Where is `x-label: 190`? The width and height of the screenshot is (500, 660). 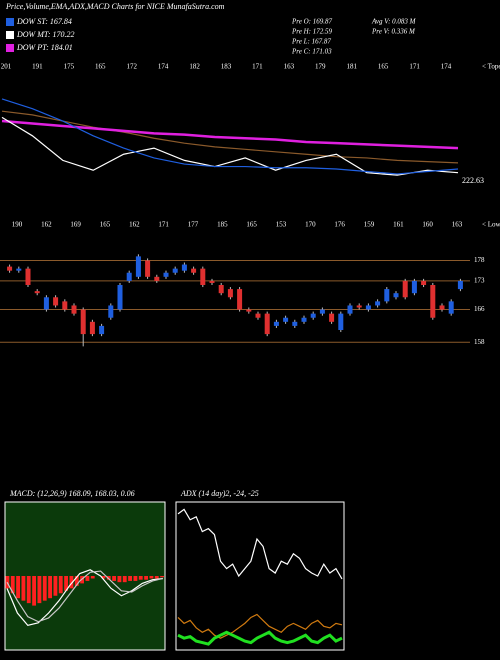
x-label: 190 is located at coordinates (17, 225).